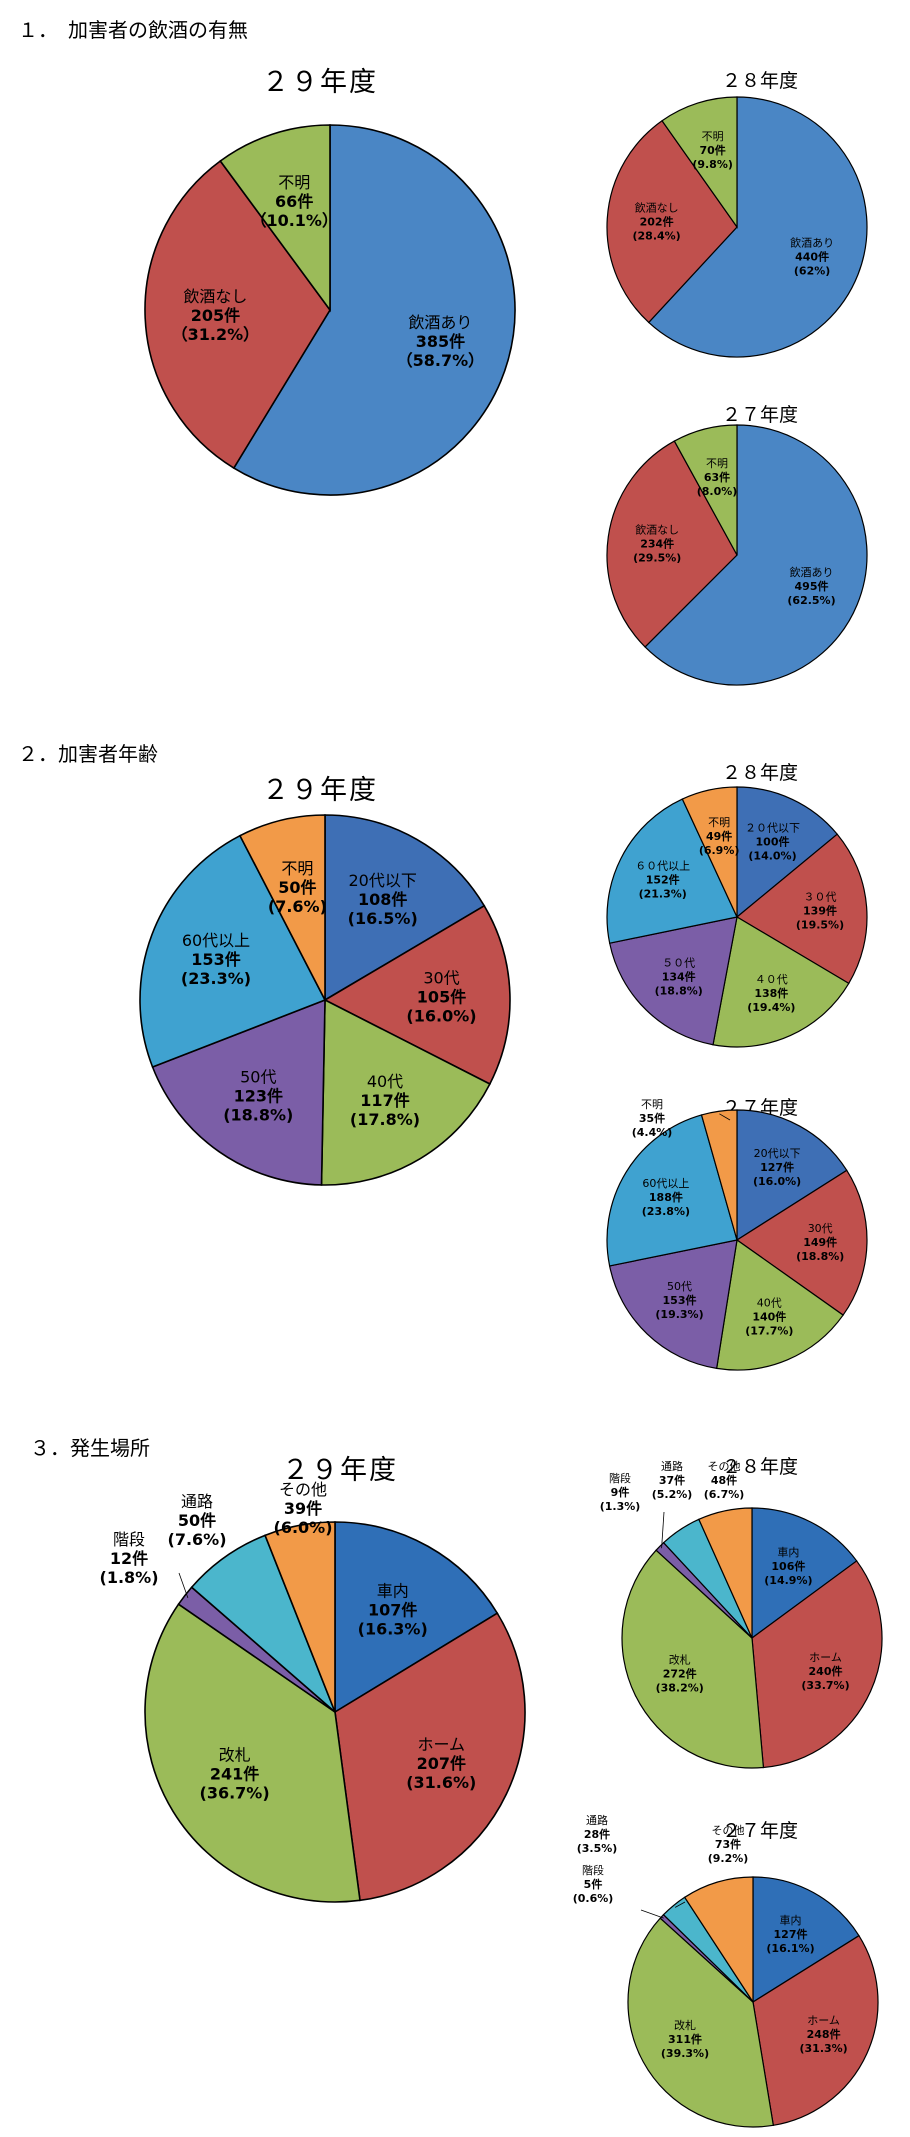 This screenshot has height=2137, width=910. Describe the element at coordinates (718, 1940) in the screenshot. I see `pie-slice-other` at that location.